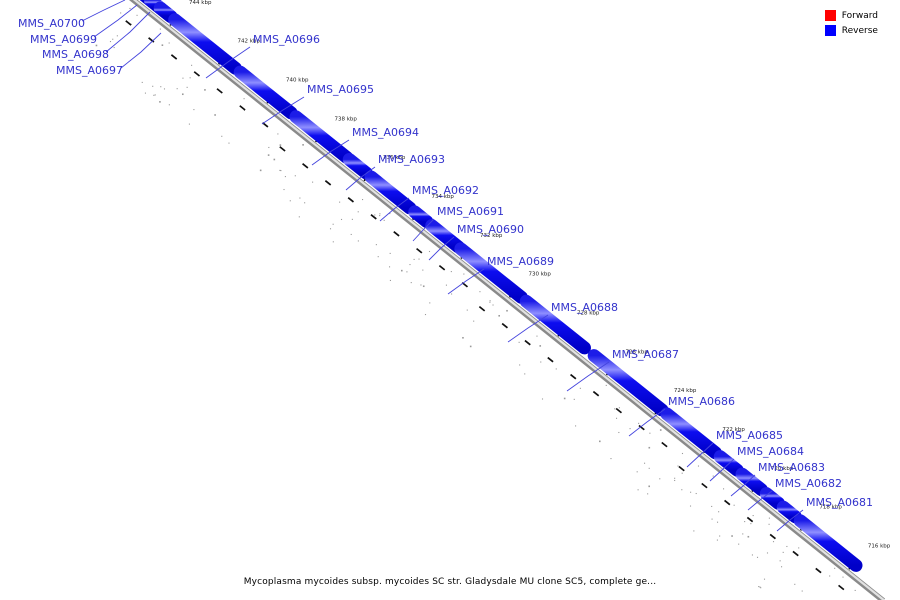 The width and height of the screenshot is (900, 600). Describe the element at coordinates (520, 261) in the screenshot. I see `gene-label: MMS_A0689` at that location.